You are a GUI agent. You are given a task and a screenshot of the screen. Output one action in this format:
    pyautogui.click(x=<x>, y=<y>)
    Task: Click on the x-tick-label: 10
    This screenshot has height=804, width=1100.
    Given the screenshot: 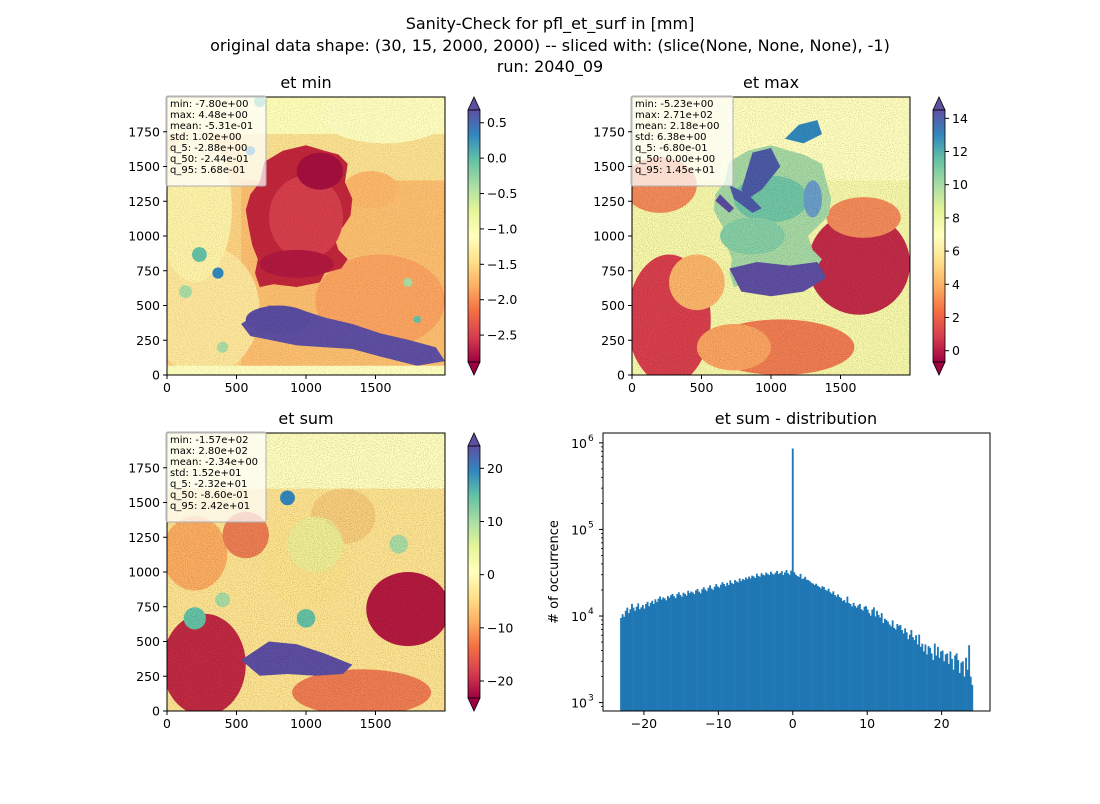 What is the action you would take?
    pyautogui.click(x=867, y=723)
    